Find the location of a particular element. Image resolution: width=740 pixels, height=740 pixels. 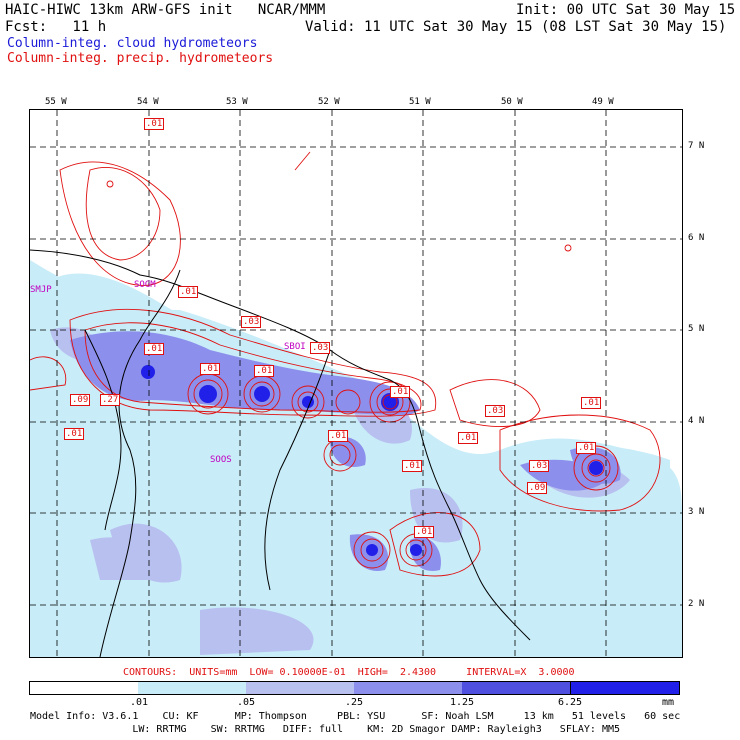

colorbar-tick: .01 is located at coordinates (139, 702).